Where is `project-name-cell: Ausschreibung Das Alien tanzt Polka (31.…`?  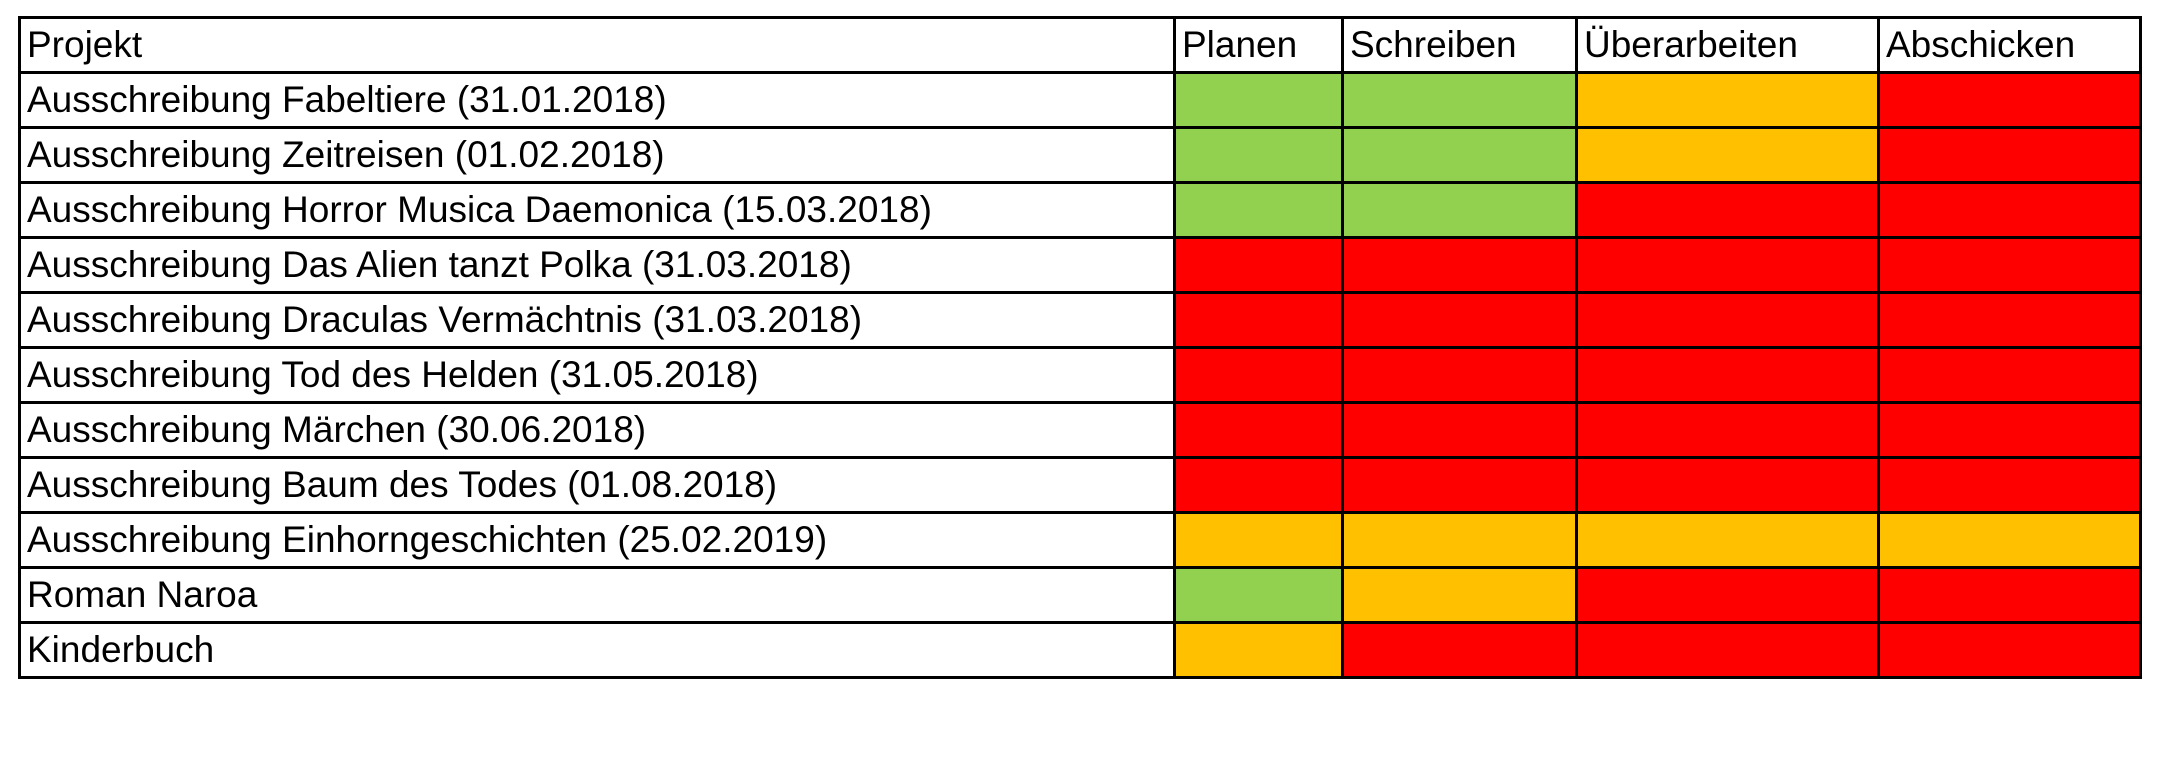
project-name-cell: Ausschreibung Das Alien tanzt Polka (31.… is located at coordinates (597, 265).